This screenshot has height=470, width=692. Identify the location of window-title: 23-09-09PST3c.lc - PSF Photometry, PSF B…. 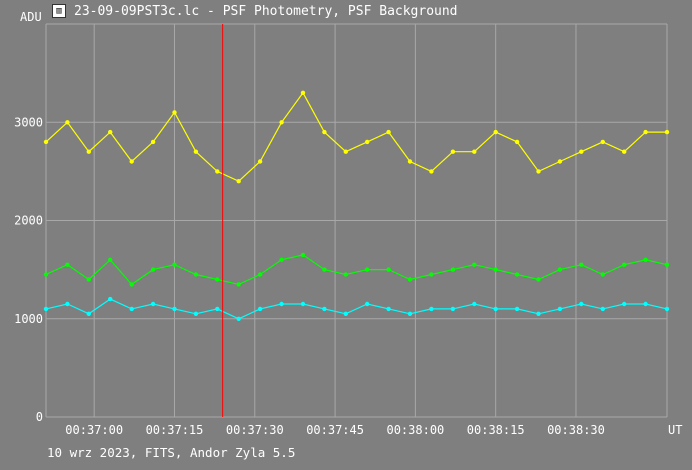
(266, 11).